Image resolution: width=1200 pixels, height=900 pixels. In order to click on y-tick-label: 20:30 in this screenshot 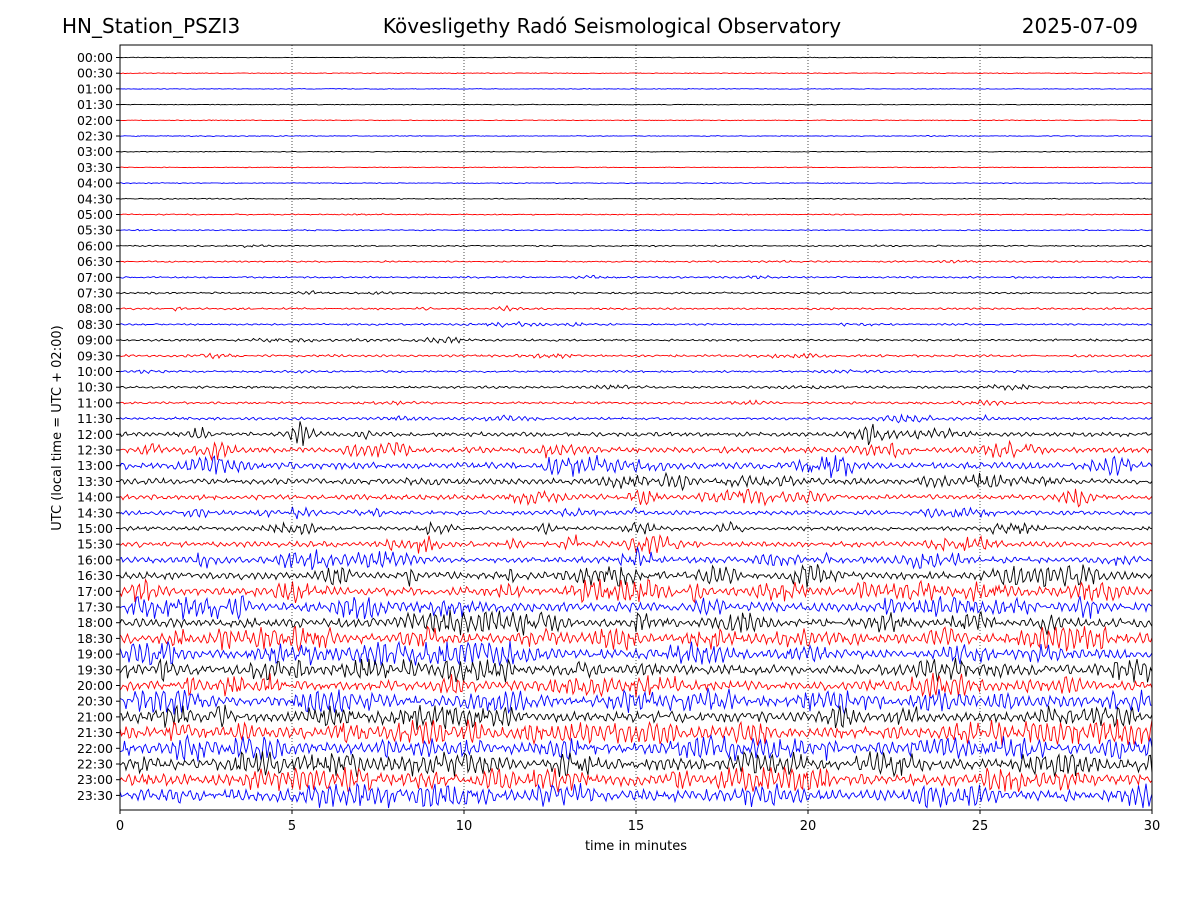, I will do `click(95, 701)`.